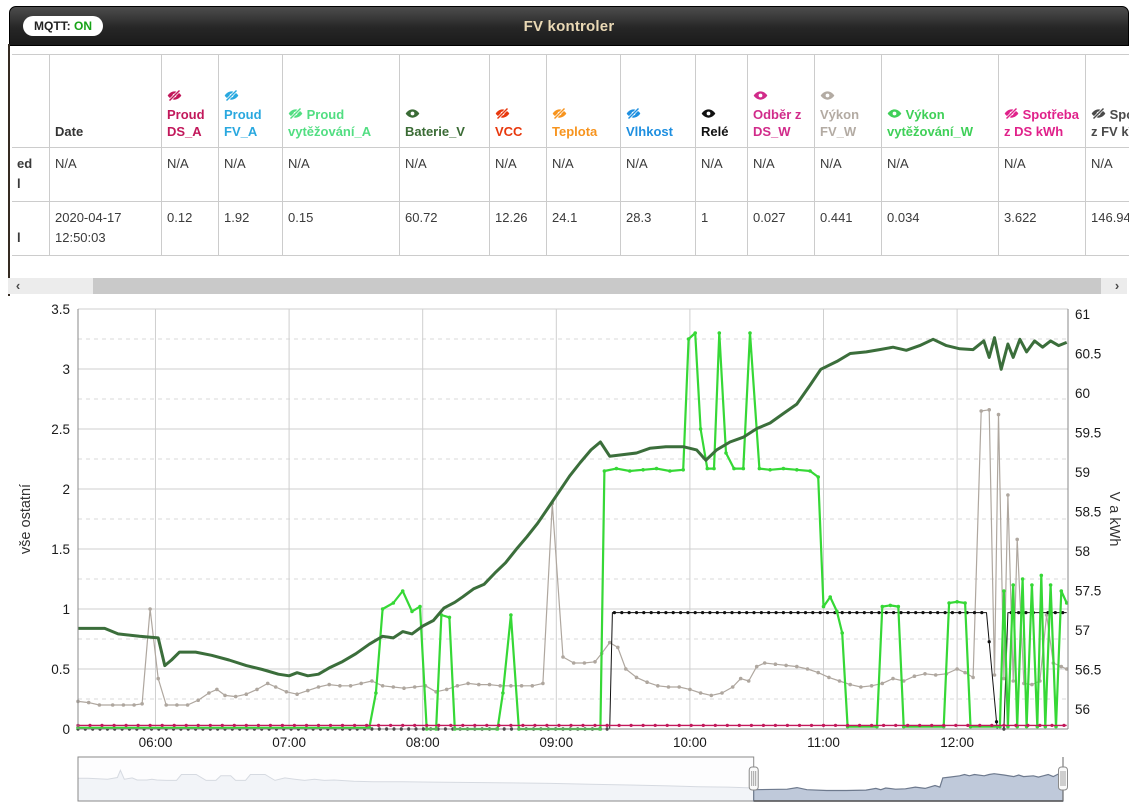 Image resolution: width=1129 pixels, height=803 pixels. I want to click on cell-r1-c12: 3.622, so click(1042, 228).